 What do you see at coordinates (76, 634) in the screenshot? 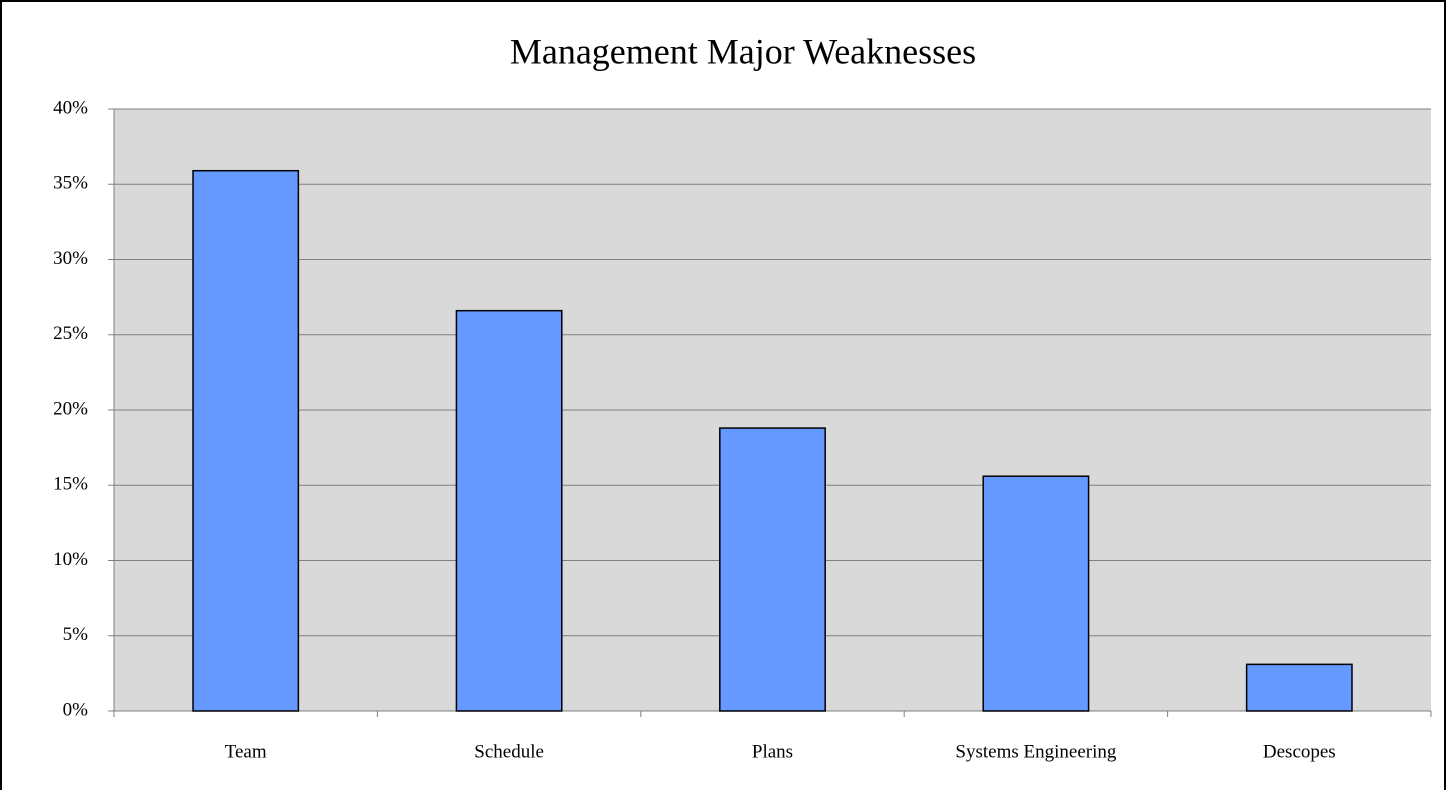
I see `y-tick-label: 5%` at bounding box center [76, 634].